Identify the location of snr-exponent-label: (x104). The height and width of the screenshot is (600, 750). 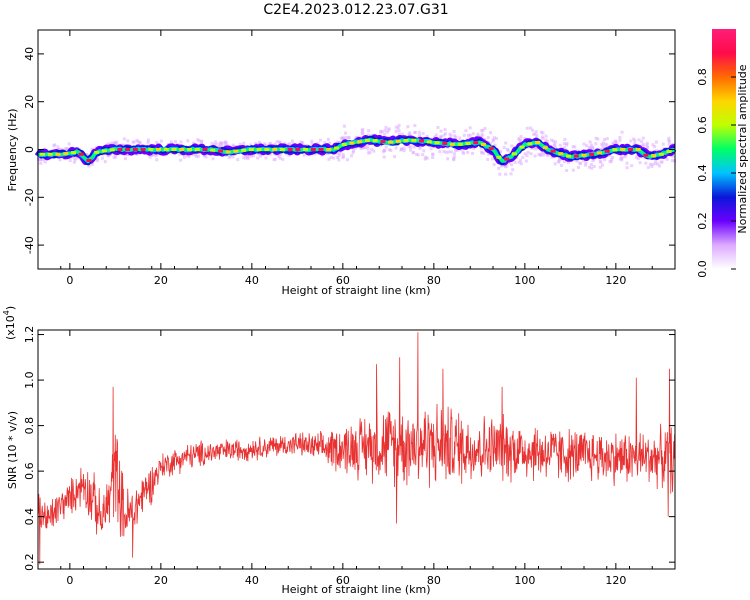
(9, 323).